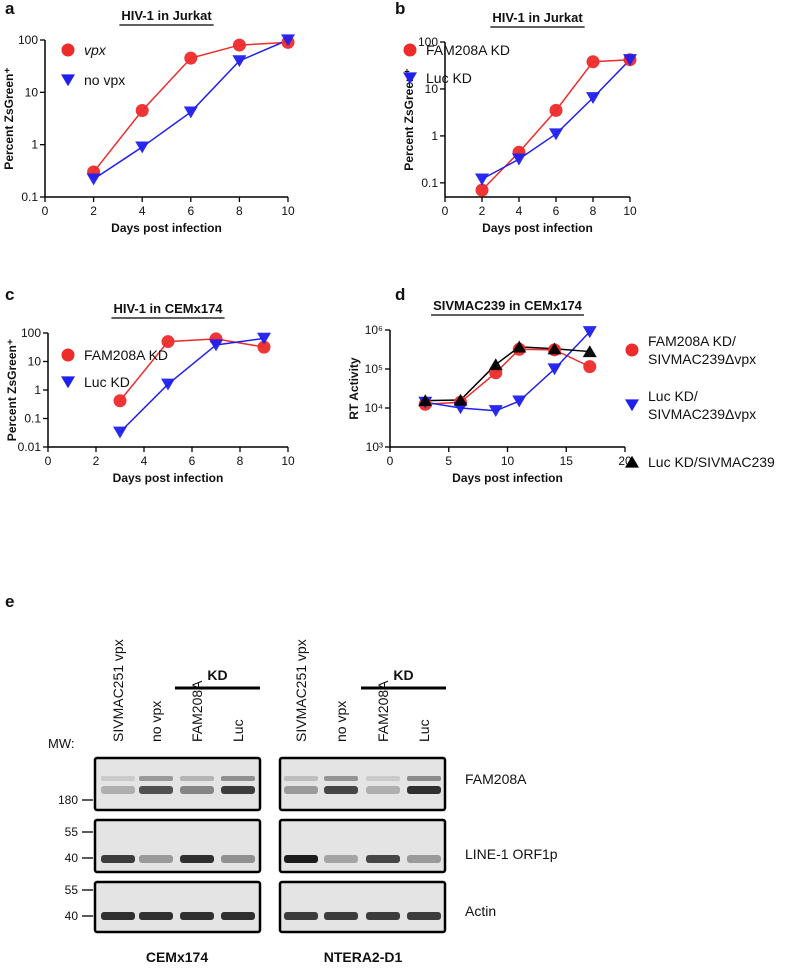 The image size is (800, 971). Describe the element at coordinates (373, 408) in the screenshot. I see `y-tick-label: 10⁴` at that location.